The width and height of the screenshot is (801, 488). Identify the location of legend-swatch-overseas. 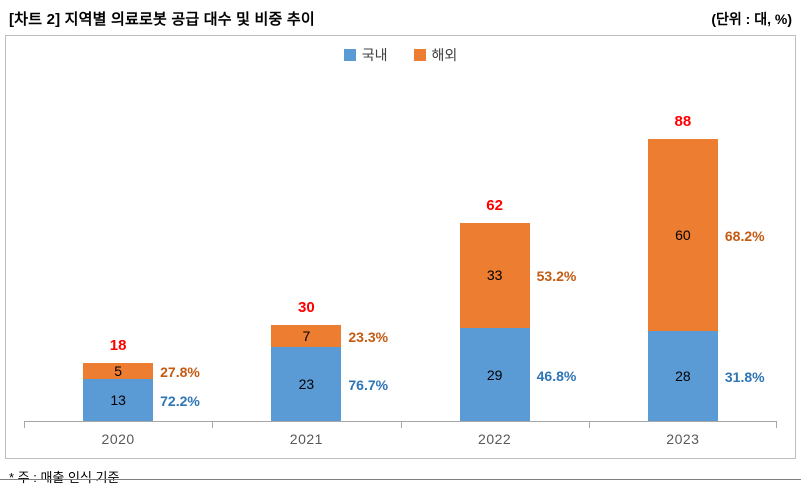
(419, 55).